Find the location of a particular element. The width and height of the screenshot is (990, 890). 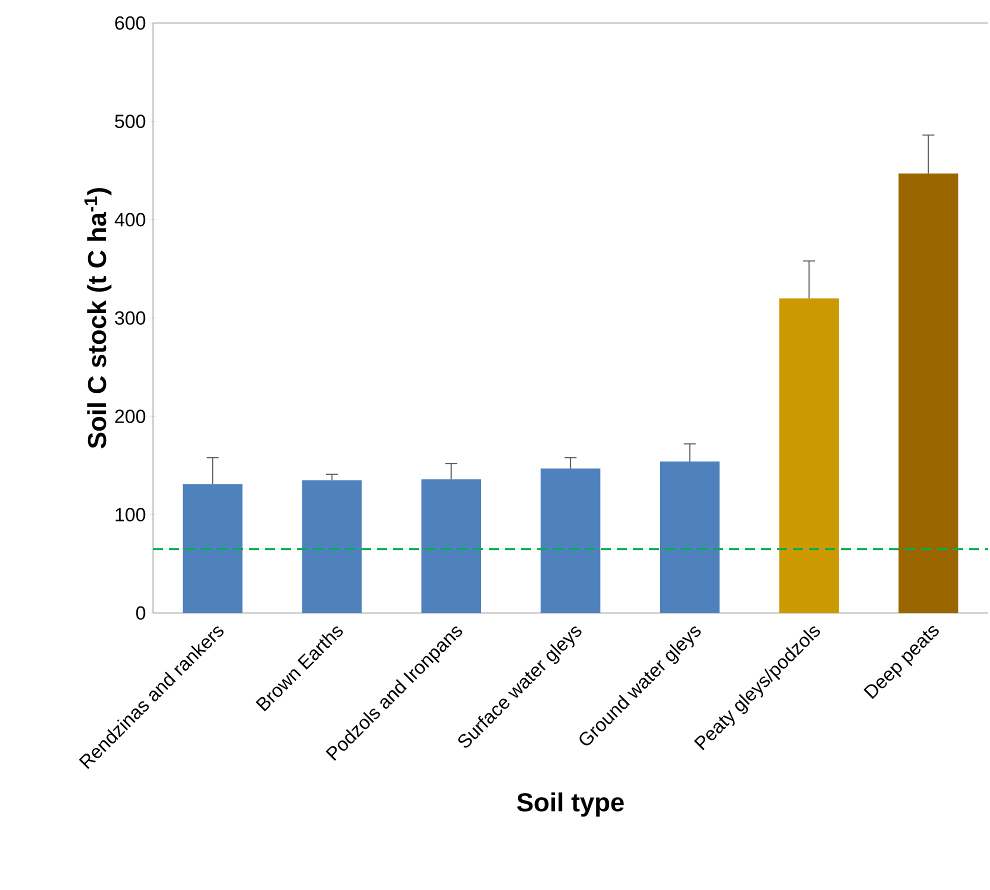

y-tick-label: 0 is located at coordinates (141, 613).